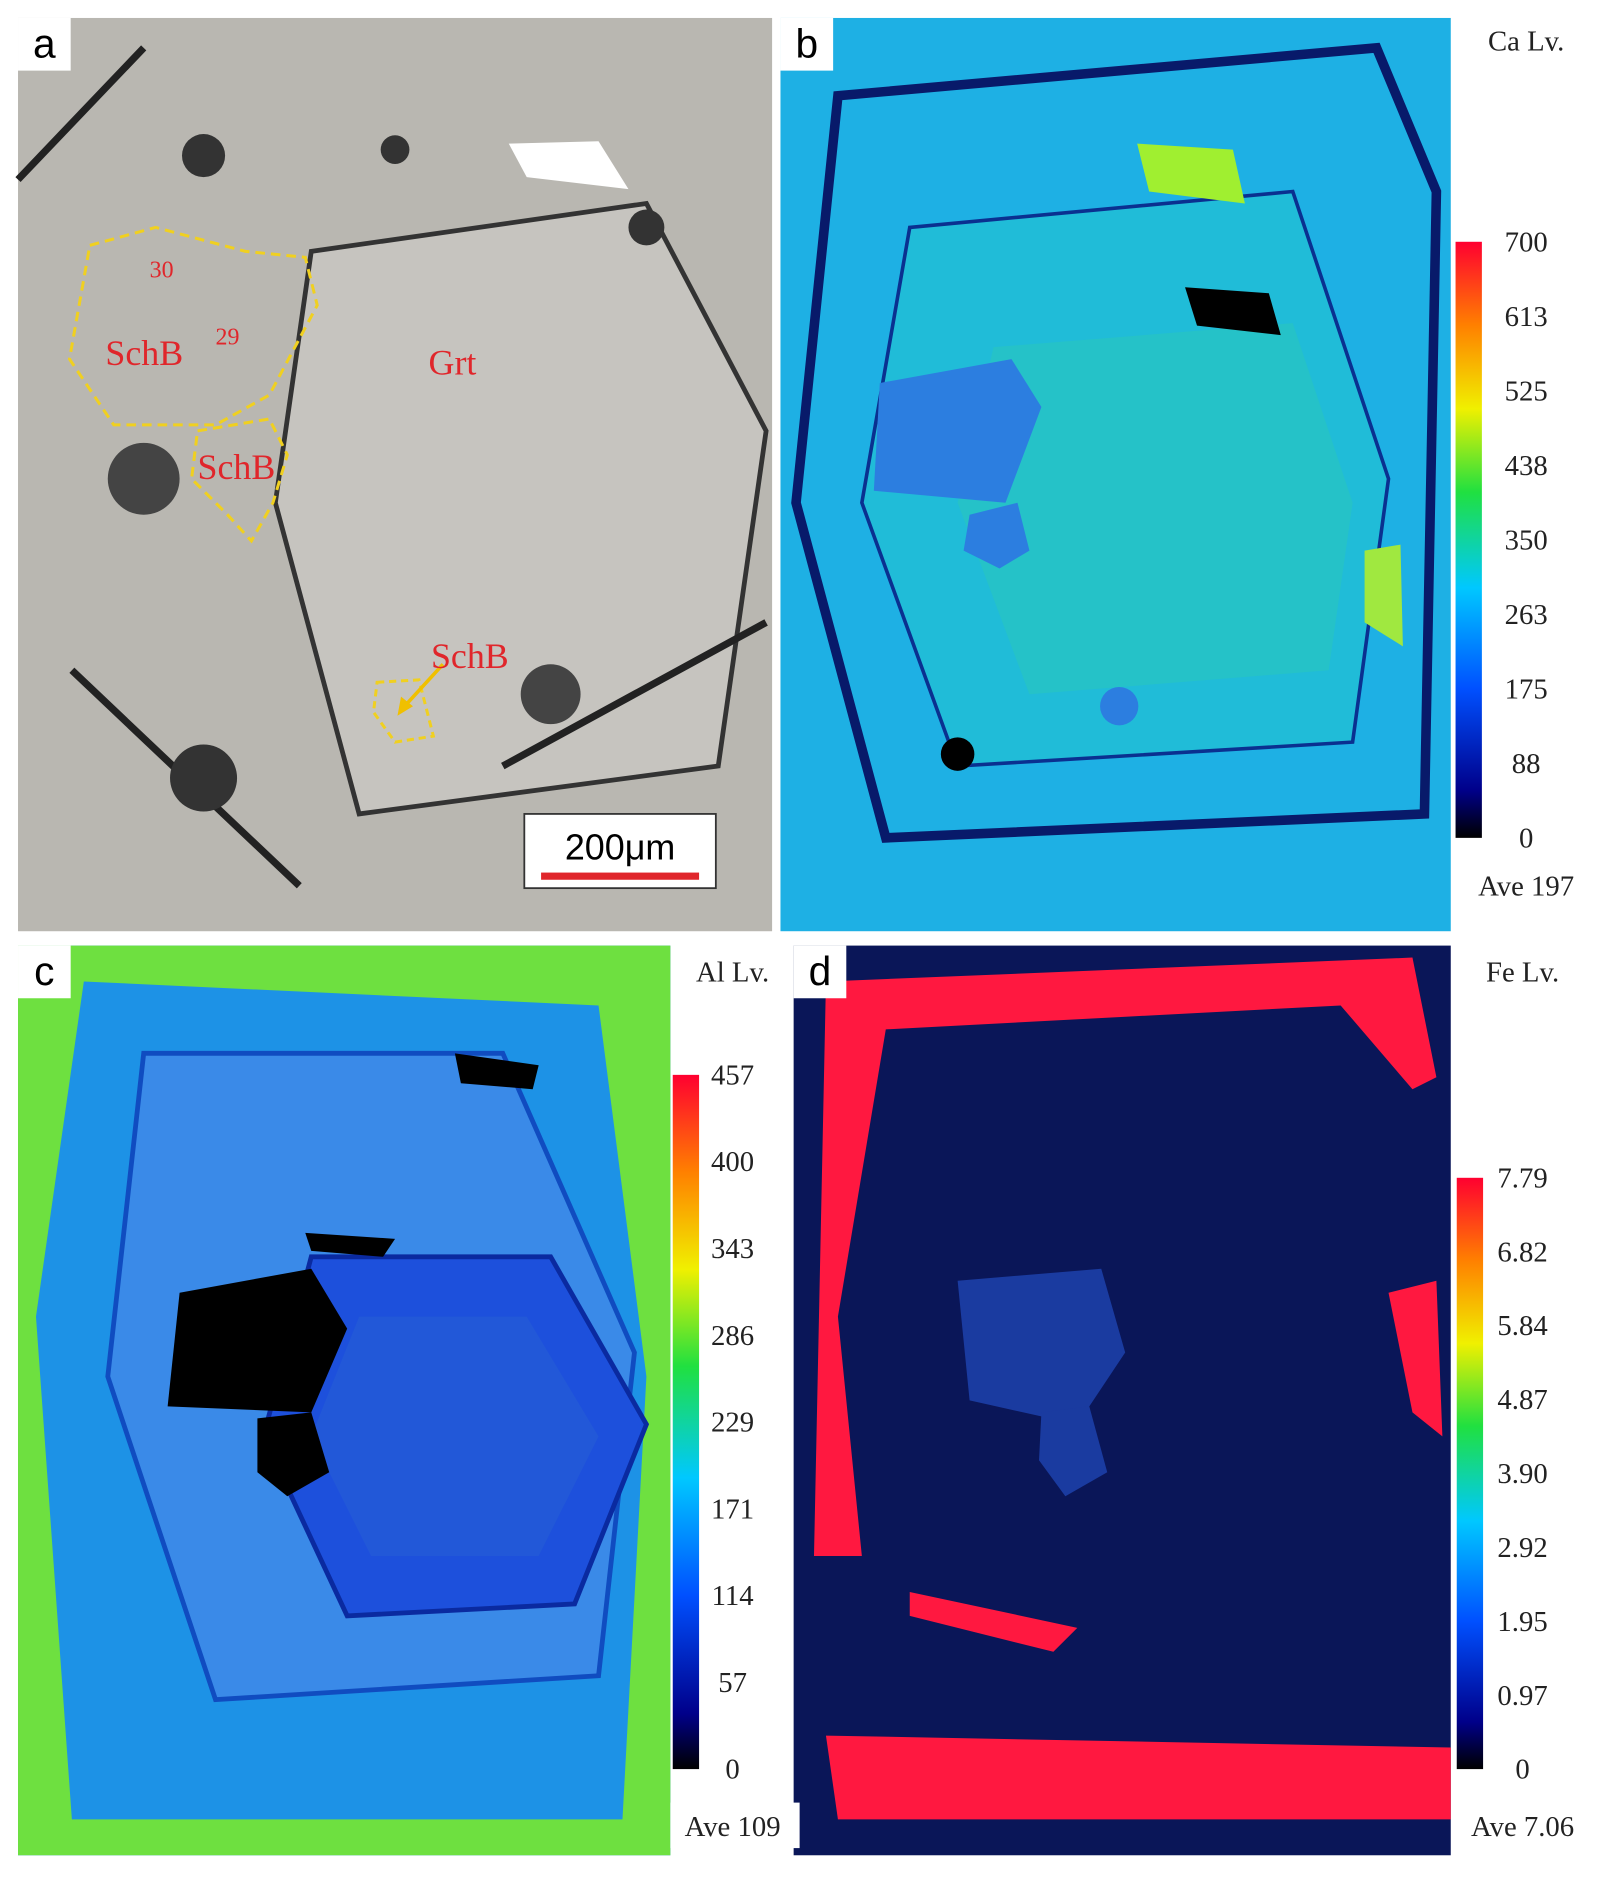 Image resolution: width=1616 pixels, height=1884 pixels. Describe the element at coordinates (1526, 391) in the screenshot. I see `colorbar-tick-label: 525` at that location.